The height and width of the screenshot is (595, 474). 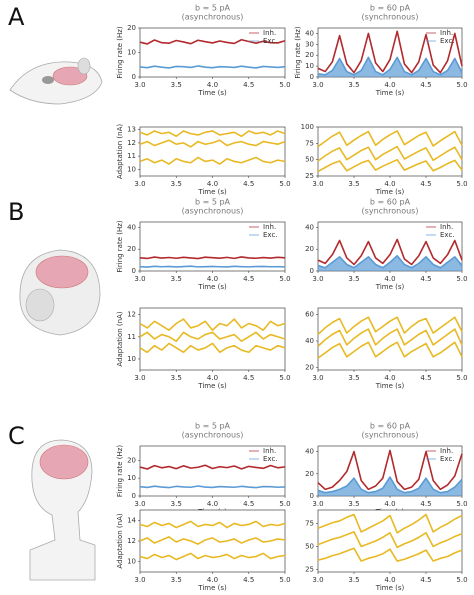 I want to click on human-illustration, so click(x=62, y=510).